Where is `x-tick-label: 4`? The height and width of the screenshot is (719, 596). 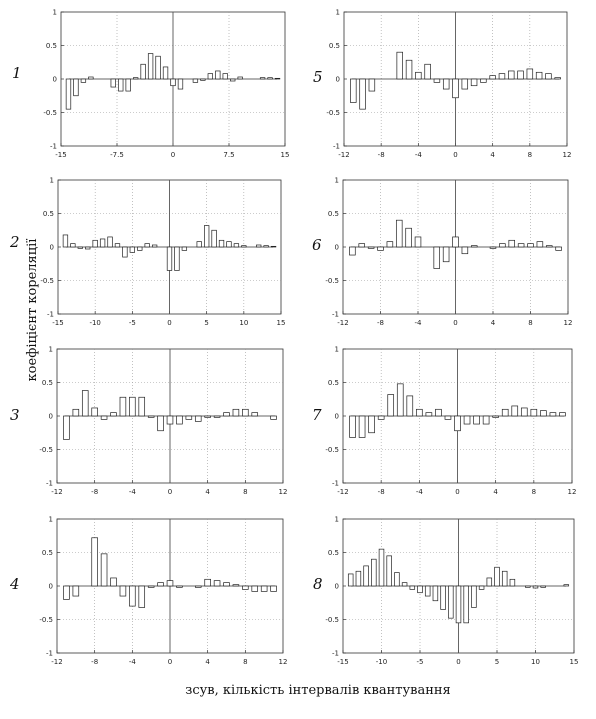 x-tick-label: 4 is located at coordinates (495, 492).